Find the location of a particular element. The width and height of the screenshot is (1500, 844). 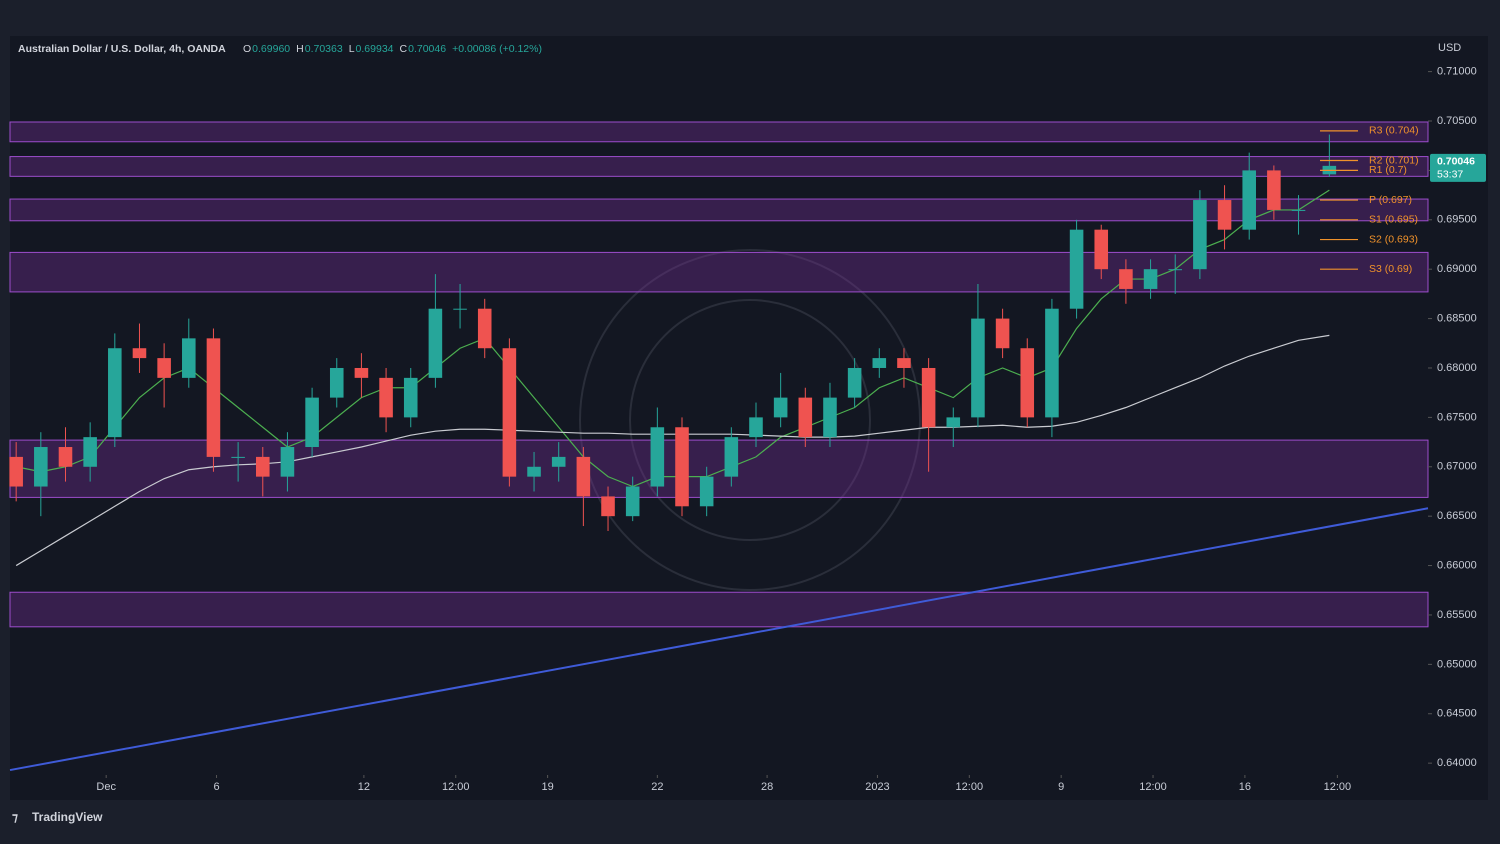

x-tick-label: 6 is located at coordinates (216, 787).